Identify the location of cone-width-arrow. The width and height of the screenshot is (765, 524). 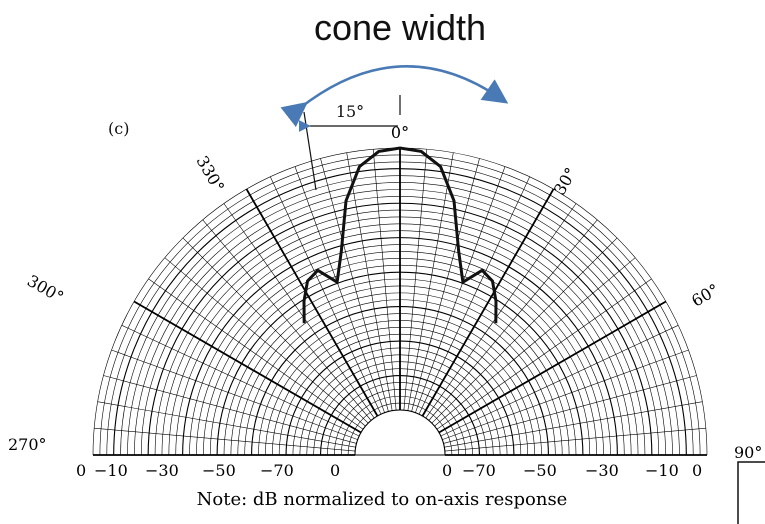
(394, 96).